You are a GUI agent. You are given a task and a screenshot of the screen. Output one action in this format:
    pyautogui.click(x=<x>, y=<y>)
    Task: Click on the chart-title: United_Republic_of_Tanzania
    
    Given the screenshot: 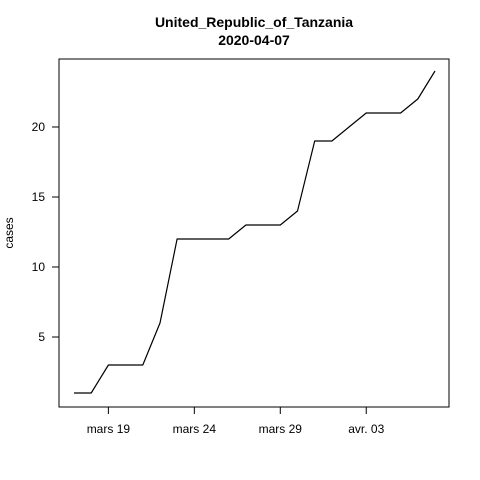 What is the action you would take?
    pyautogui.click(x=254, y=22)
    